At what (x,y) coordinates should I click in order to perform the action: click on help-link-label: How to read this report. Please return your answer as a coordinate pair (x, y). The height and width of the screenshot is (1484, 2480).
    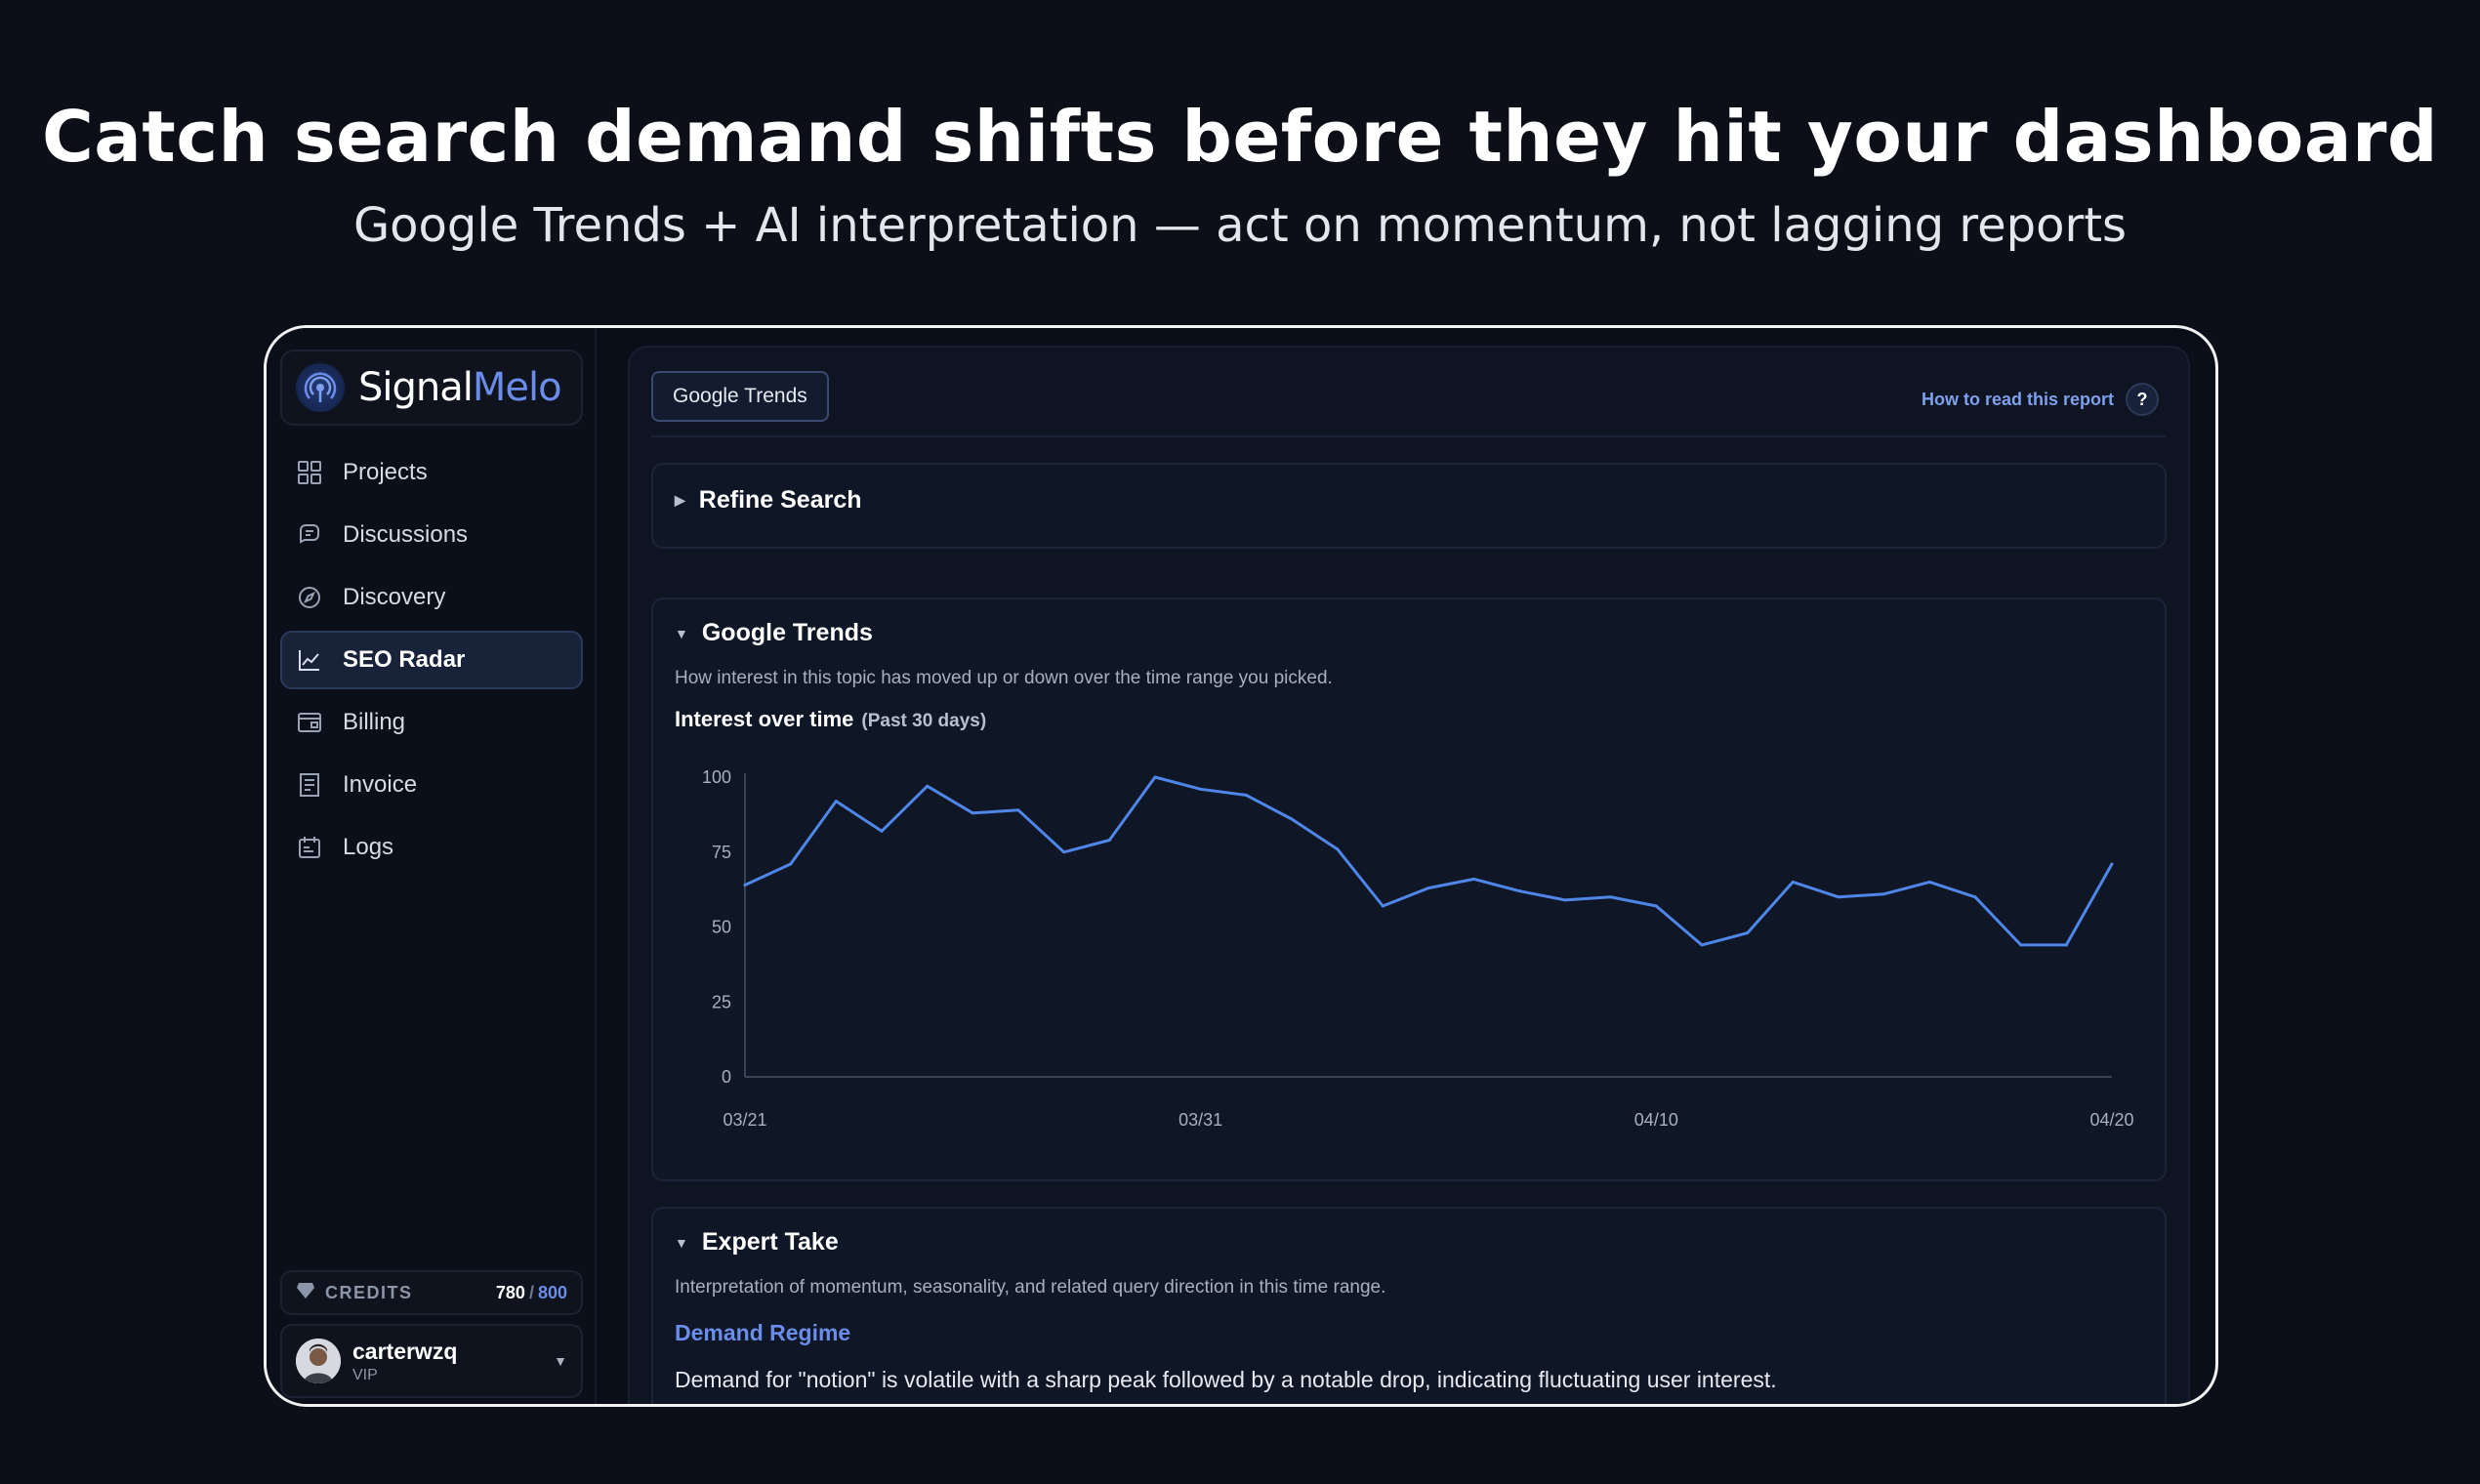
    Looking at the image, I should click on (2018, 399).